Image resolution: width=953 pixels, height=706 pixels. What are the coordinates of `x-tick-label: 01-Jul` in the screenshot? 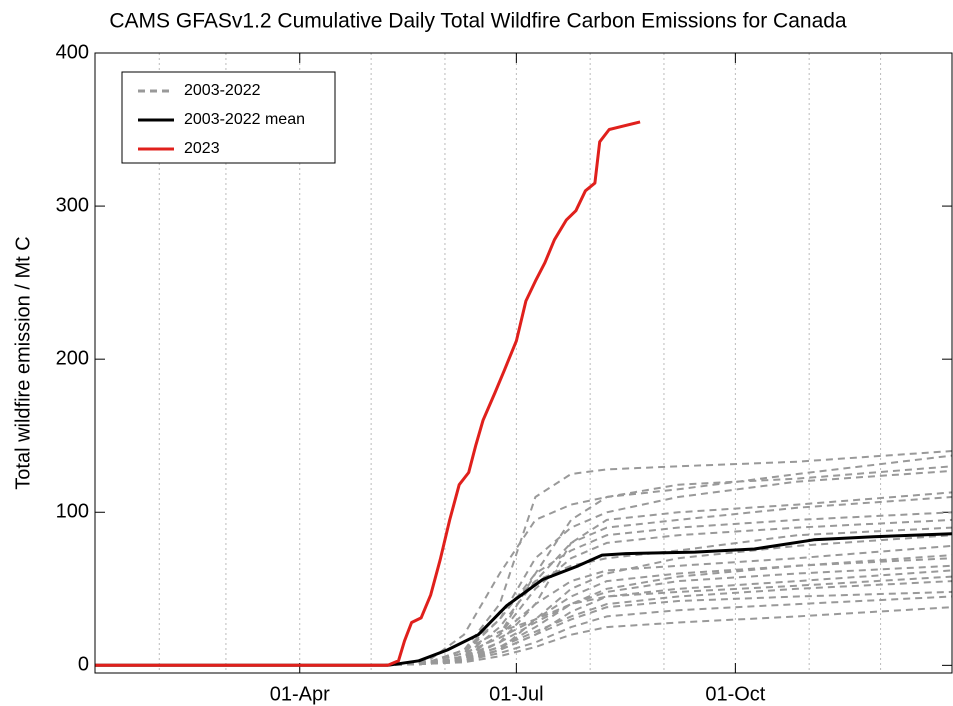 It's located at (516, 694).